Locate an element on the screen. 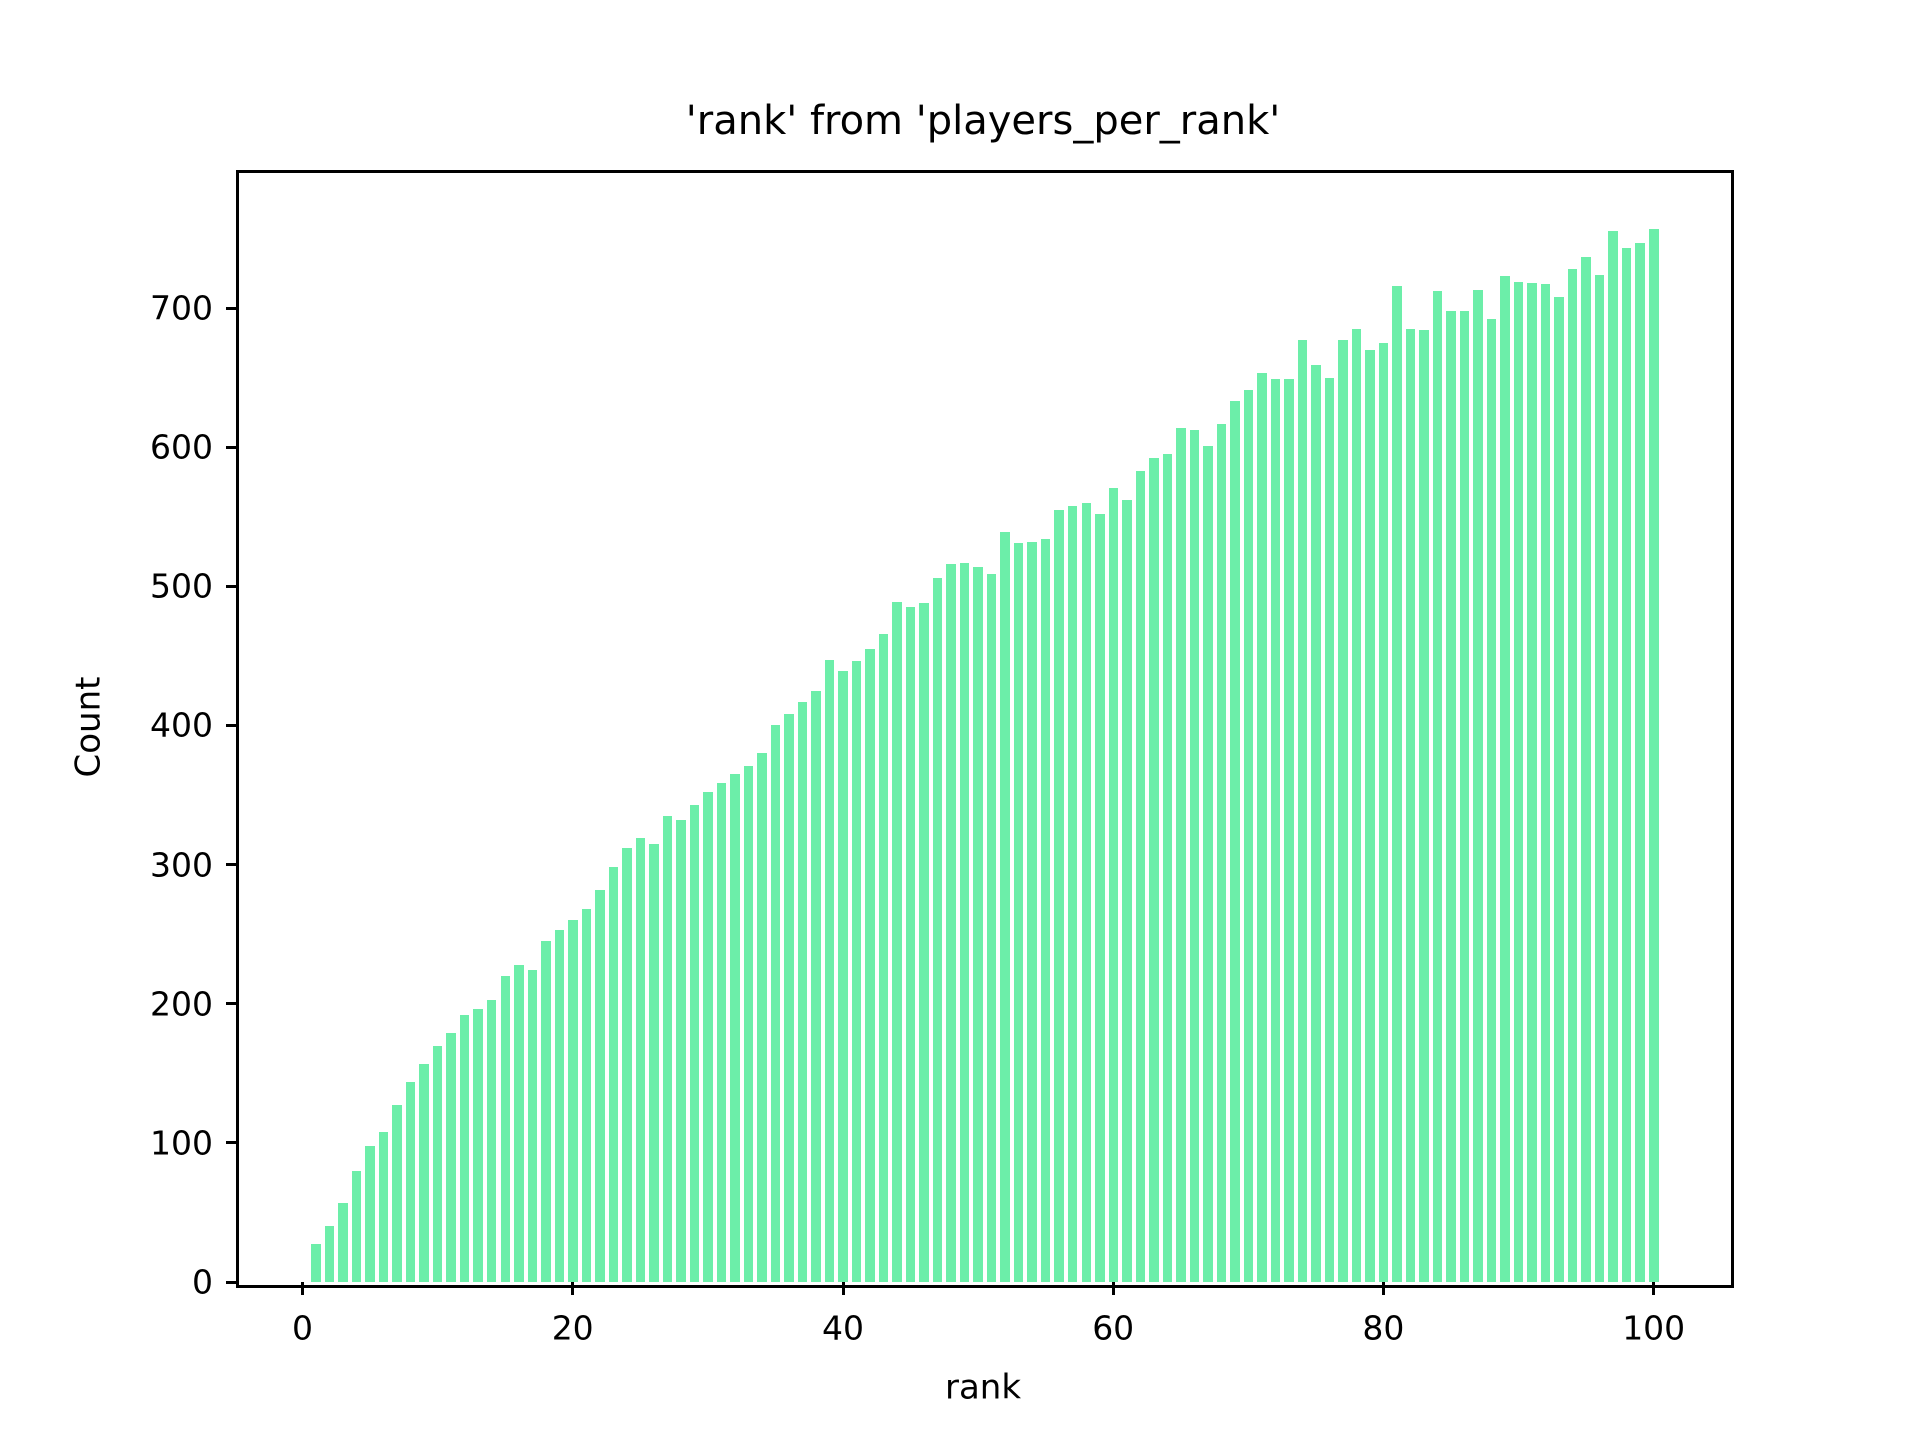  x-tick-label-60: 60 is located at coordinates (1113, 1328).